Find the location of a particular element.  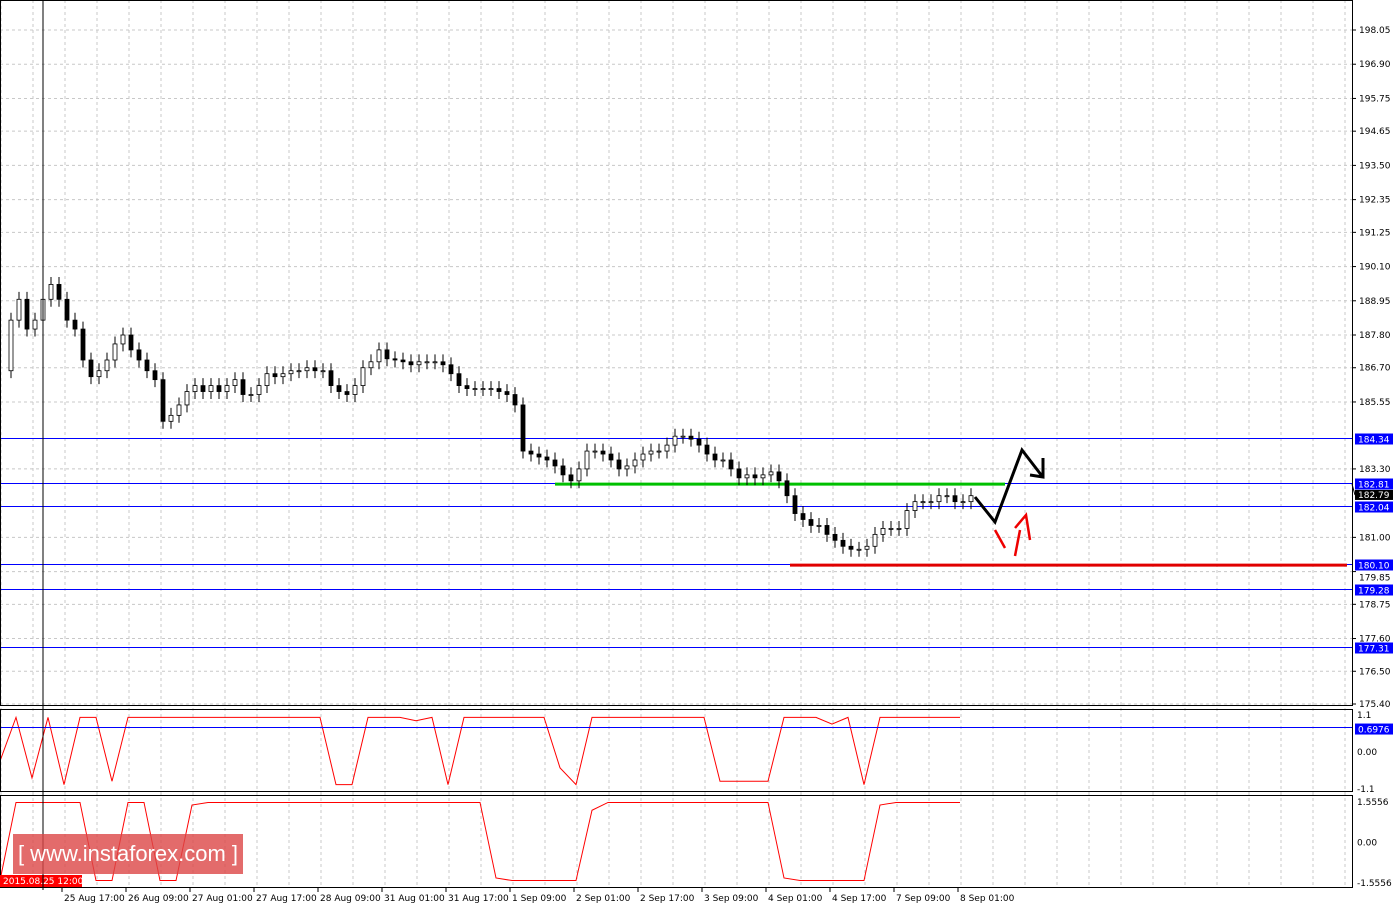

price-tick-label: 177.60 is located at coordinates (1375, 640).